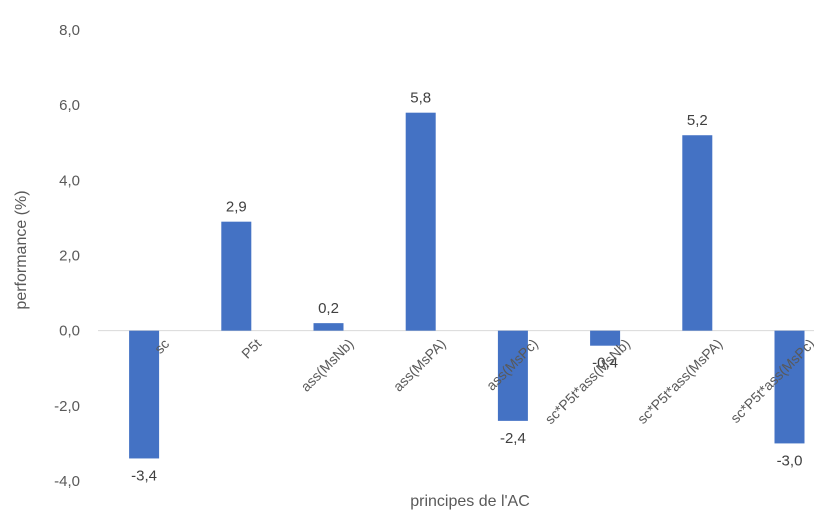 Image resolution: width=814 pixels, height=515 pixels. Describe the element at coordinates (69, 331) in the screenshot. I see `y-tick-label: 0,0` at that location.